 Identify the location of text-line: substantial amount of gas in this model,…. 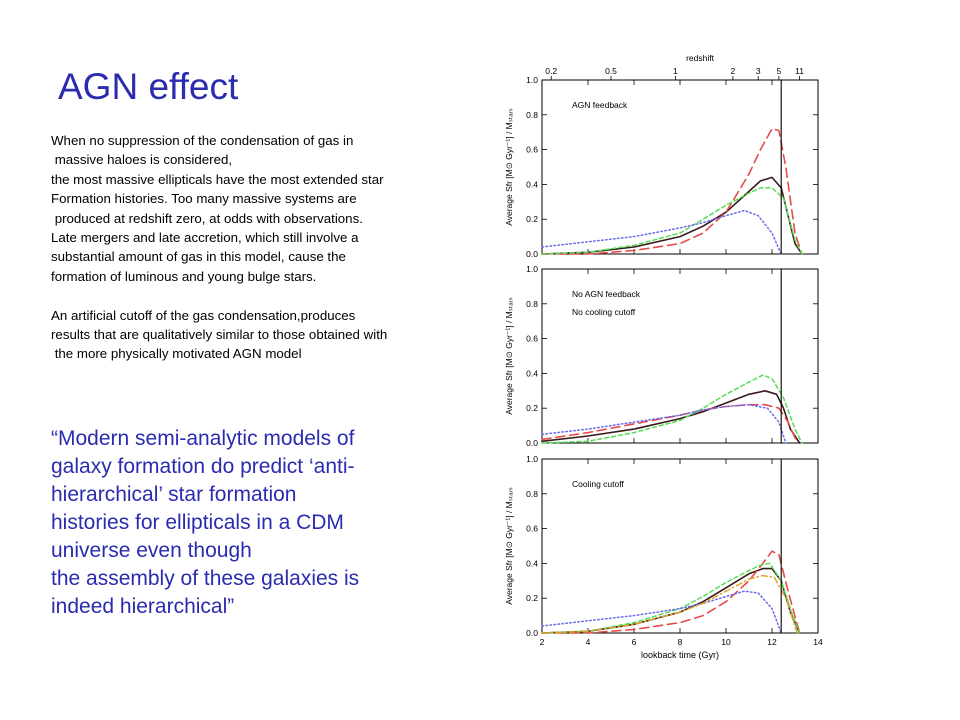
(198, 257).